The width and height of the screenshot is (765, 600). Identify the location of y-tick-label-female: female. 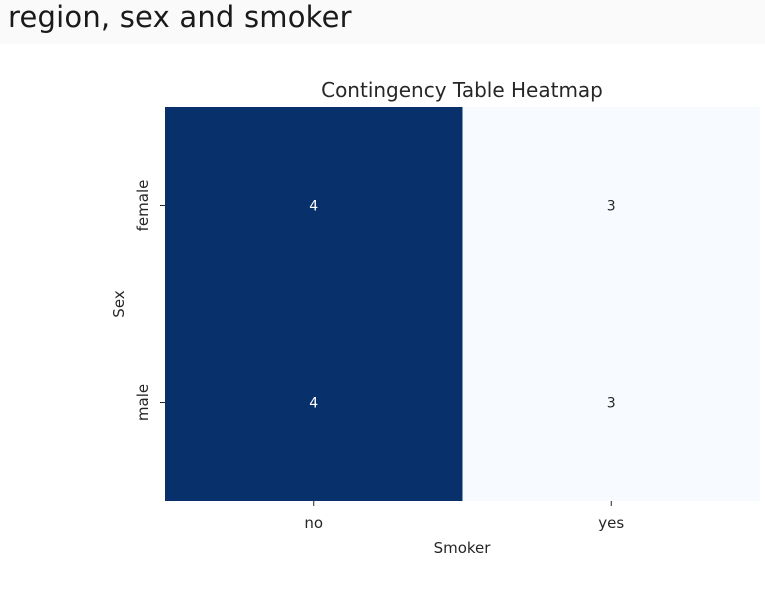
(143, 206).